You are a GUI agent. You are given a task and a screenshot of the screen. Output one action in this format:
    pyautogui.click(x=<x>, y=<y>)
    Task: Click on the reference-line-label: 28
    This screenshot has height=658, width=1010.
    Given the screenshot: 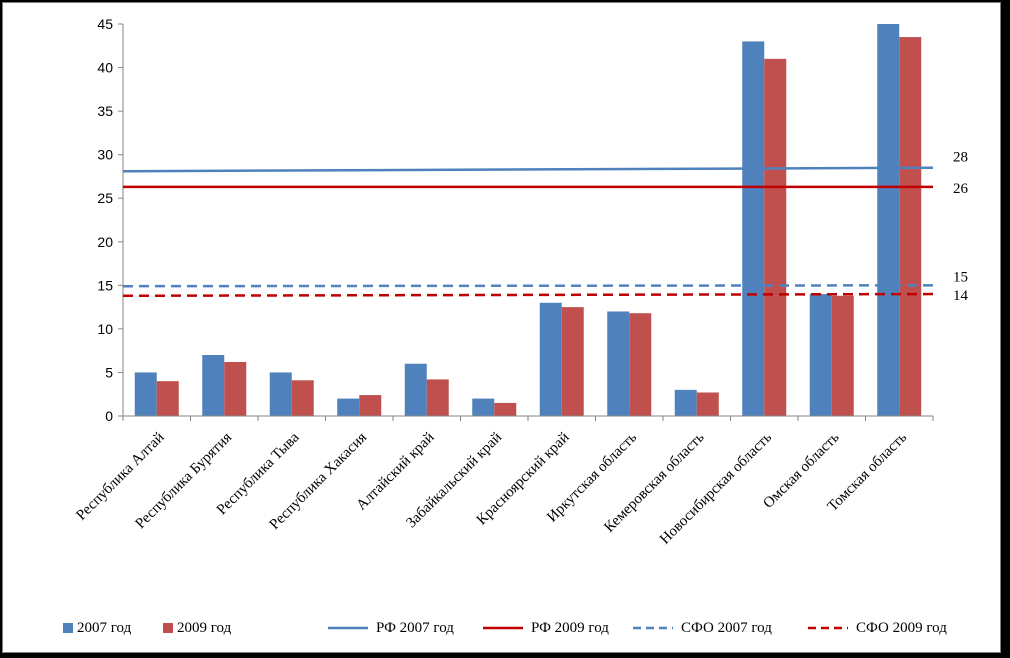 What is the action you would take?
    pyautogui.click(x=960, y=158)
    